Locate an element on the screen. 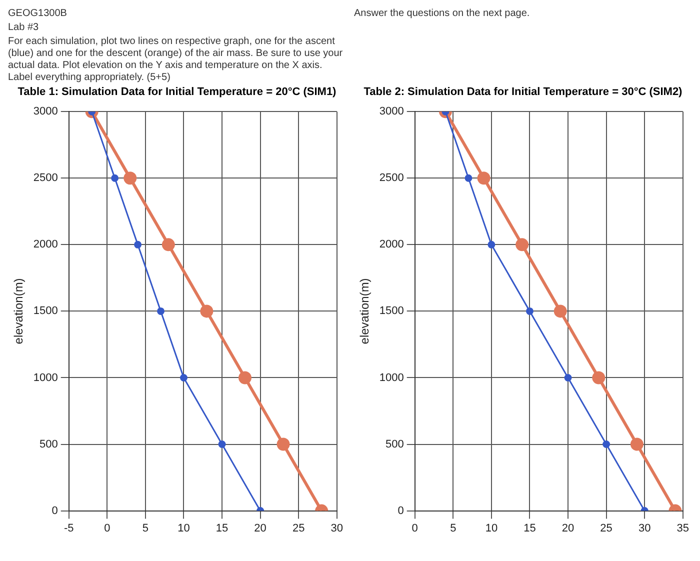 This screenshot has height=561, width=700. text: GEOG1300B is located at coordinates (38, 14).